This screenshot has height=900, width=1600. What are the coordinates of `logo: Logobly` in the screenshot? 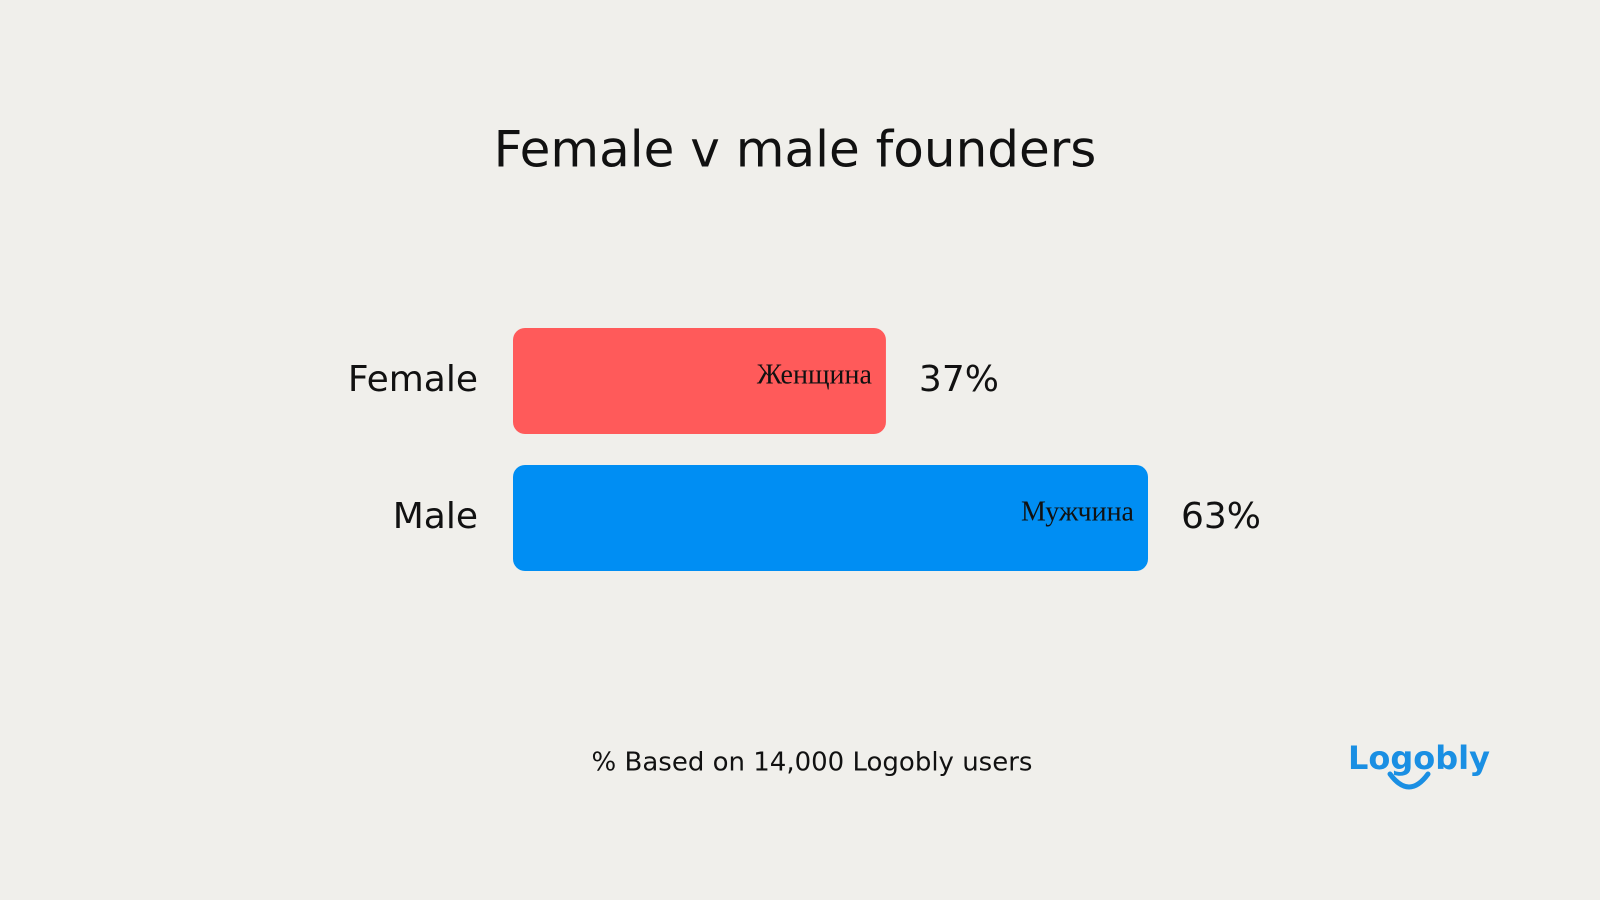 It's located at (1419, 764).